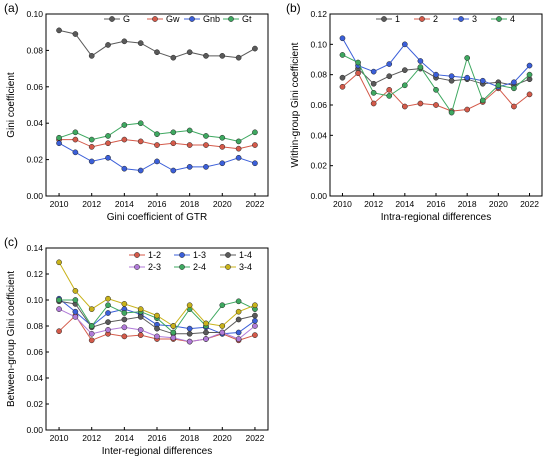 The height and width of the screenshot is (462, 550). What do you see at coordinates (157, 144) in the screenshot?
I see `series-Gw` at bounding box center [157, 144].